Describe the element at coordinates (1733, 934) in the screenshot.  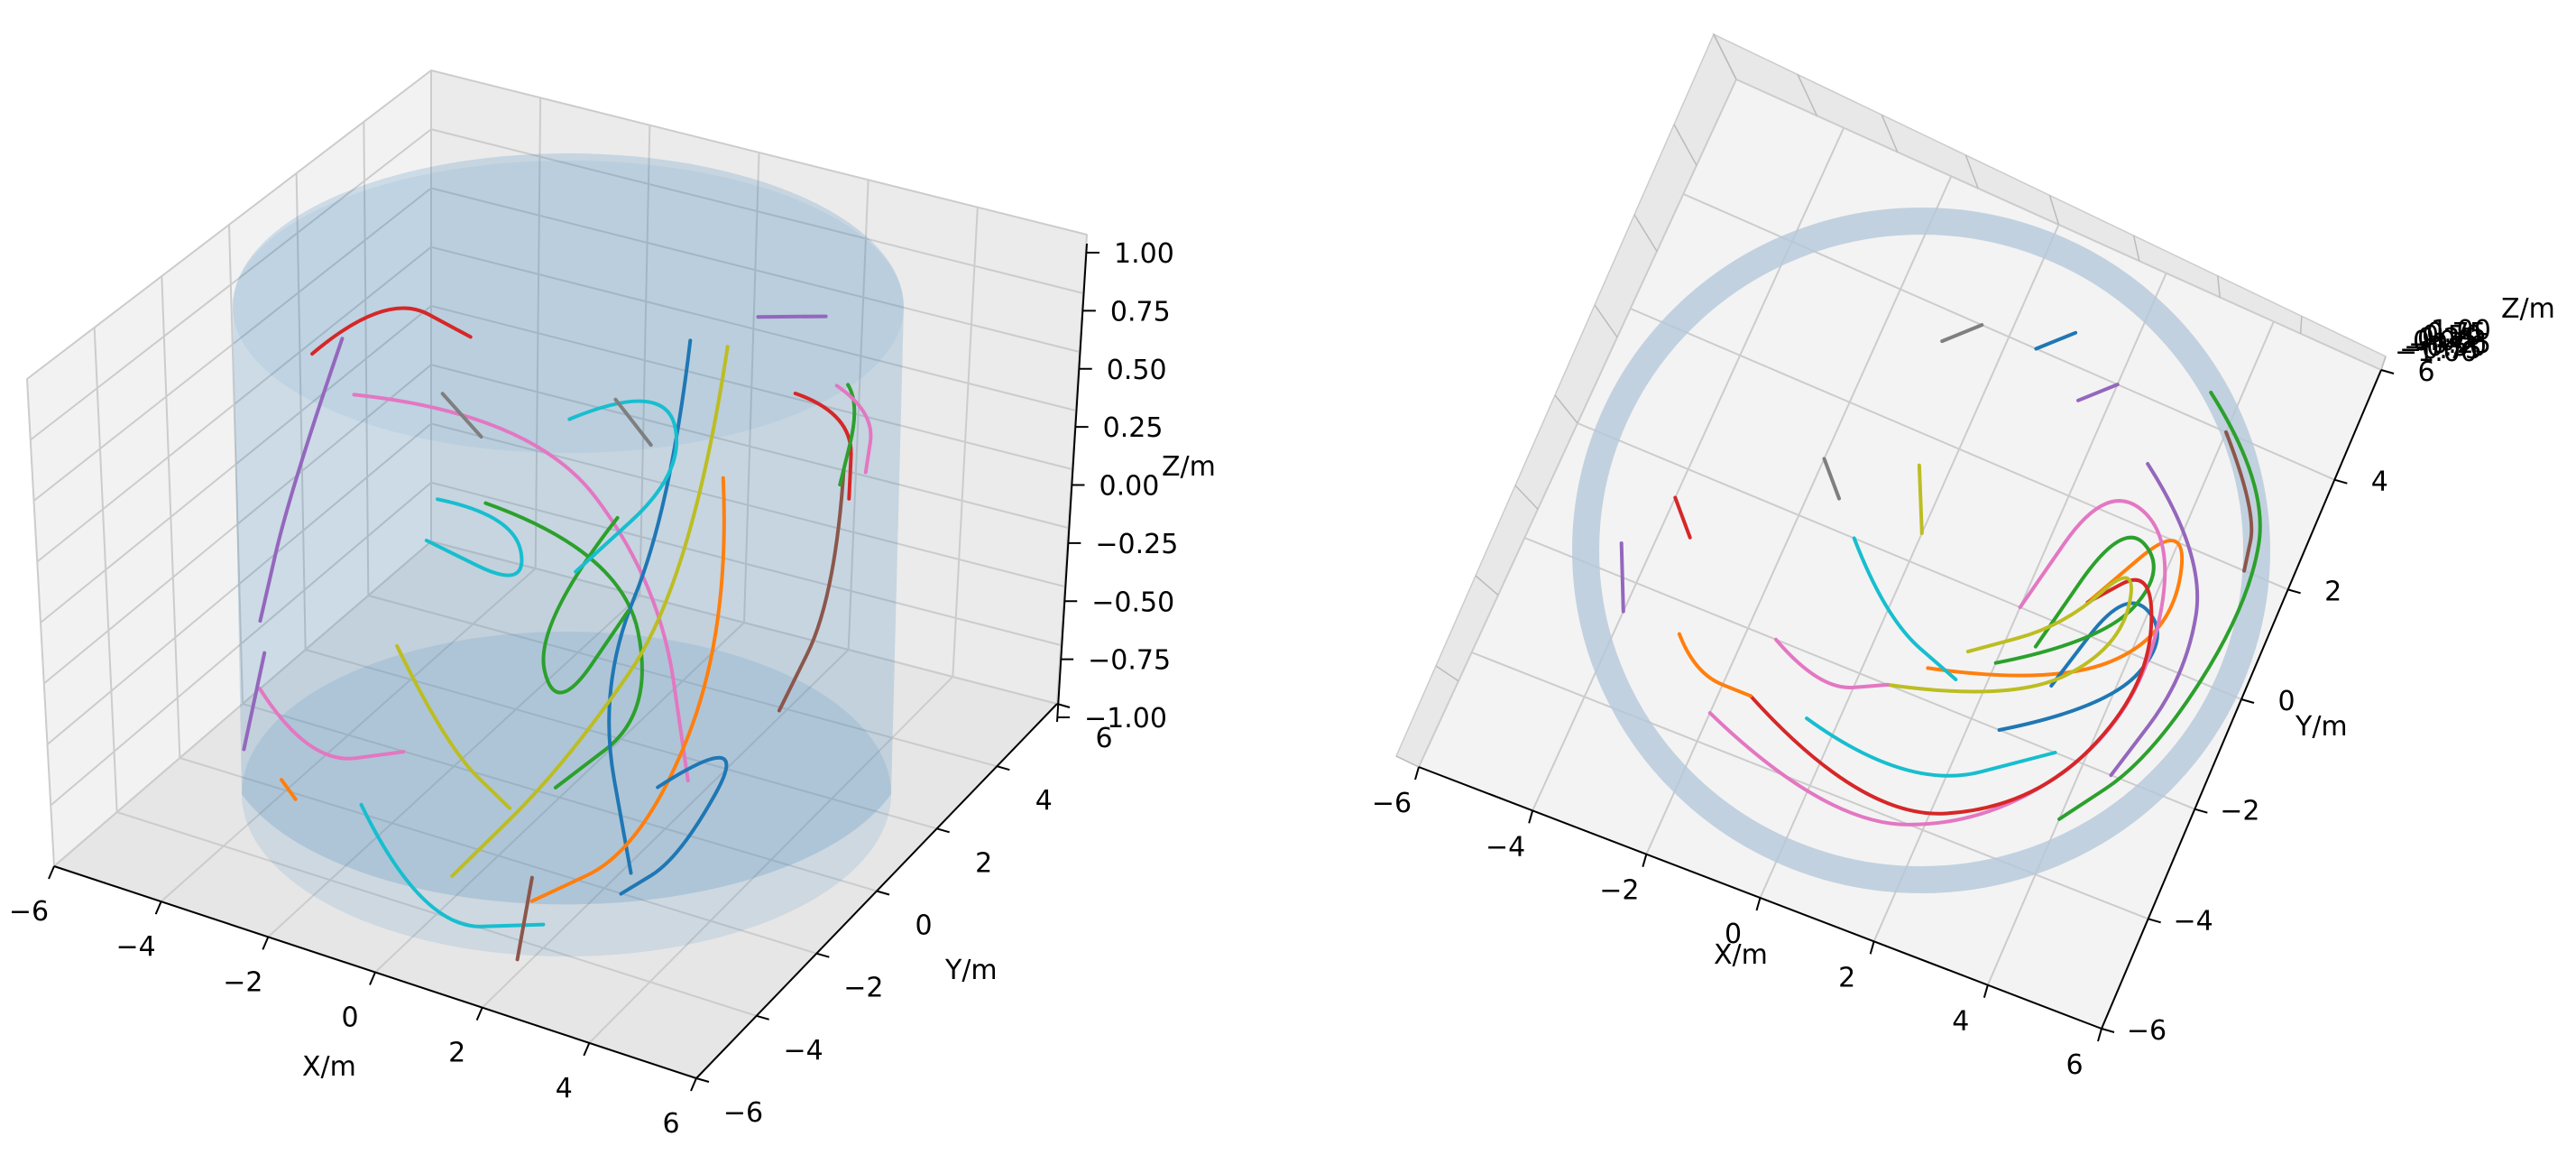
I see `x-tick-label: 0` at that location.